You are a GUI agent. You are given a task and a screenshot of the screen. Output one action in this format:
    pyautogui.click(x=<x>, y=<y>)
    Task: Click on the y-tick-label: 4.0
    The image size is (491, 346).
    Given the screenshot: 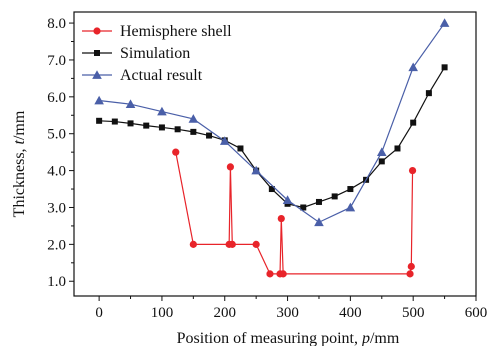 What is the action you would take?
    pyautogui.click(x=56, y=172)
    